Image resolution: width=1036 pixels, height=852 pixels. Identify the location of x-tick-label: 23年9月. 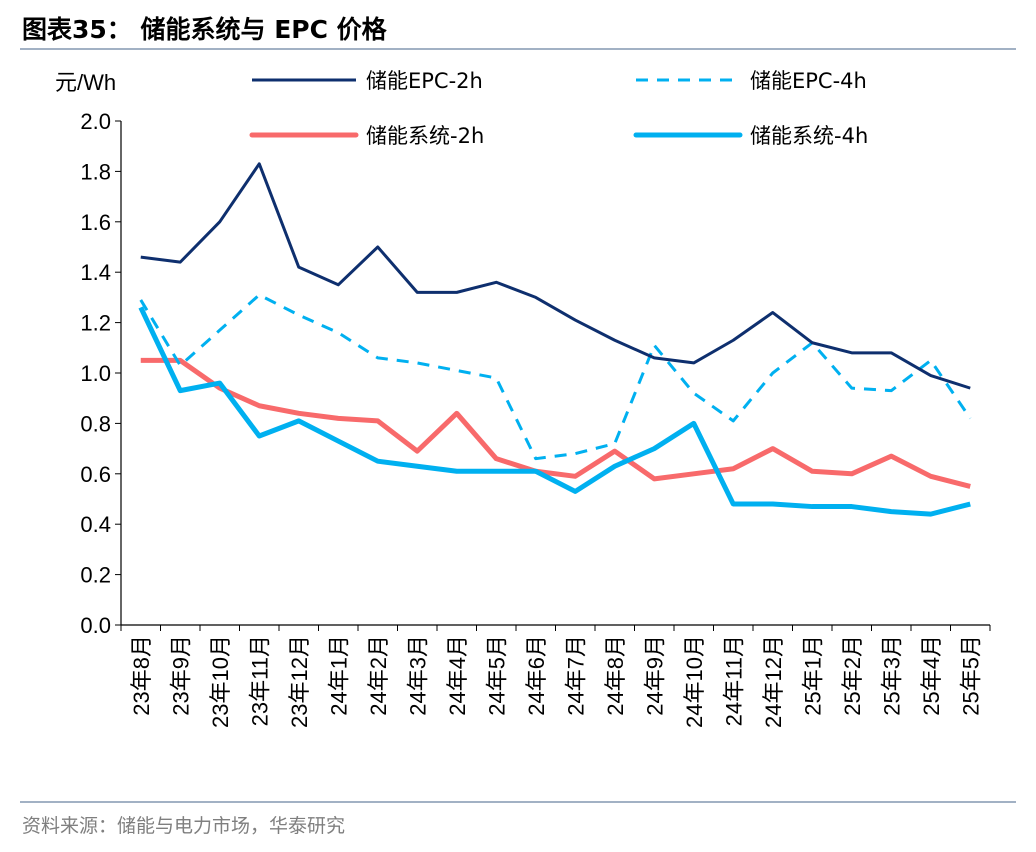
(180, 675).